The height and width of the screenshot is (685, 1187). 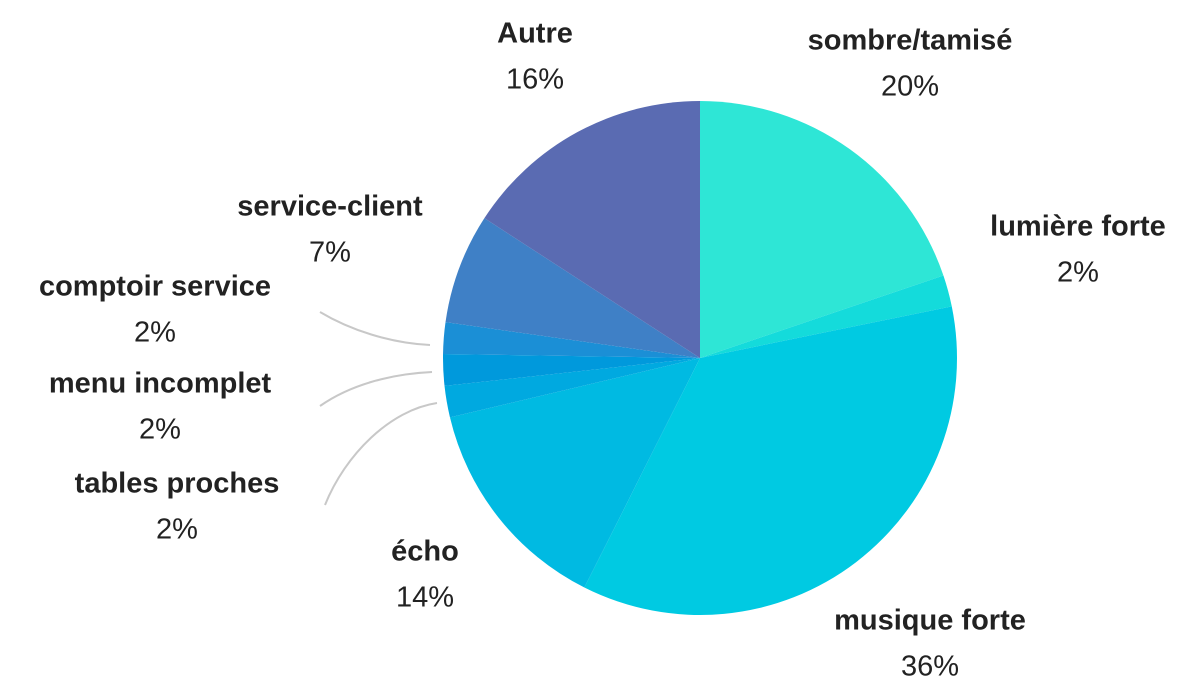 What do you see at coordinates (535, 80) in the screenshot?
I see `value-label: 16%` at bounding box center [535, 80].